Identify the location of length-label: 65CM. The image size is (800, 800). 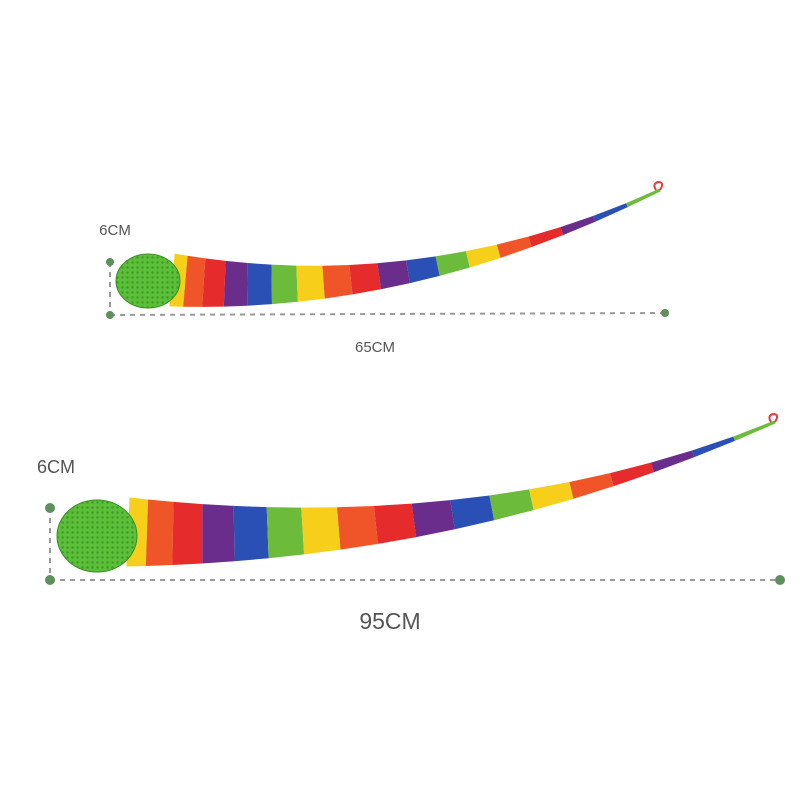
(375, 347).